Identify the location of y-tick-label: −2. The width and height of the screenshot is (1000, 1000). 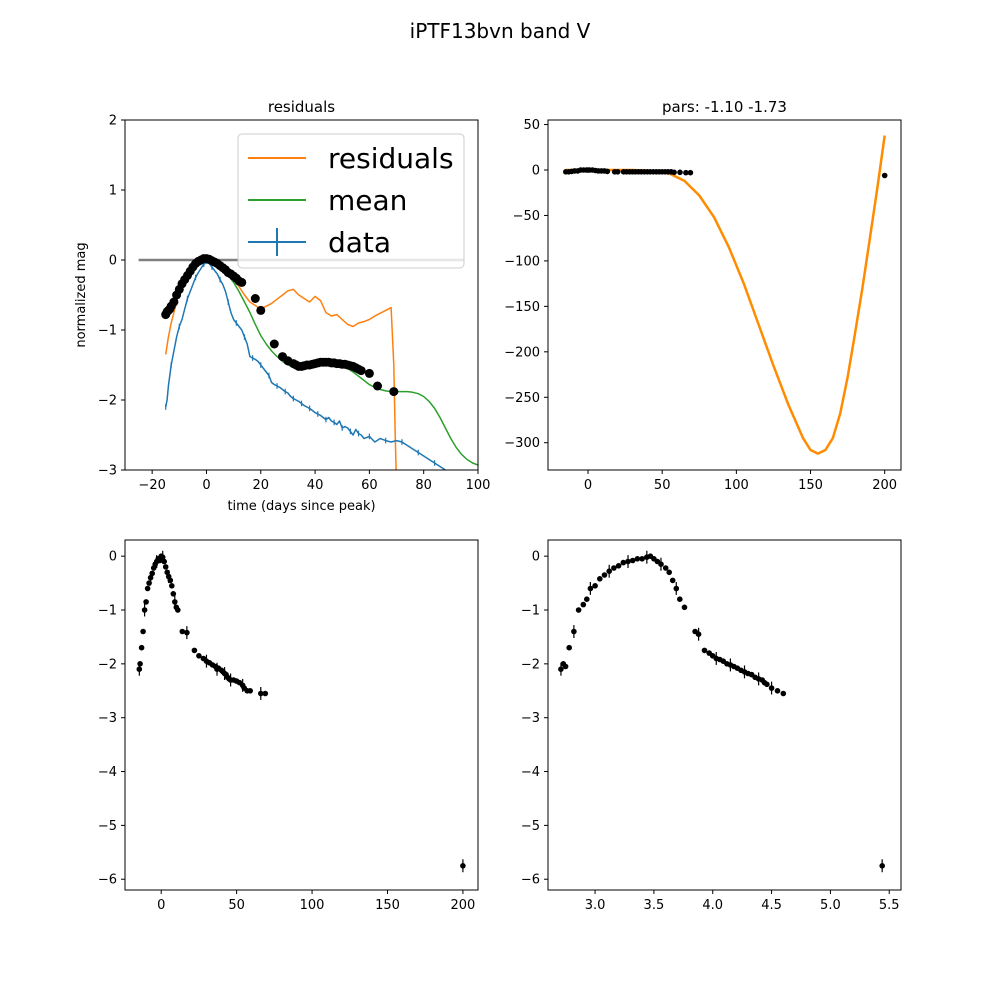
(530, 664).